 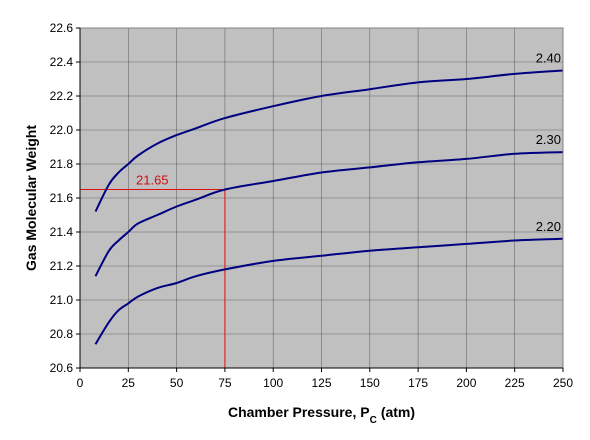 I want to click on y-tick-label: 21.2, so click(x=62, y=266).